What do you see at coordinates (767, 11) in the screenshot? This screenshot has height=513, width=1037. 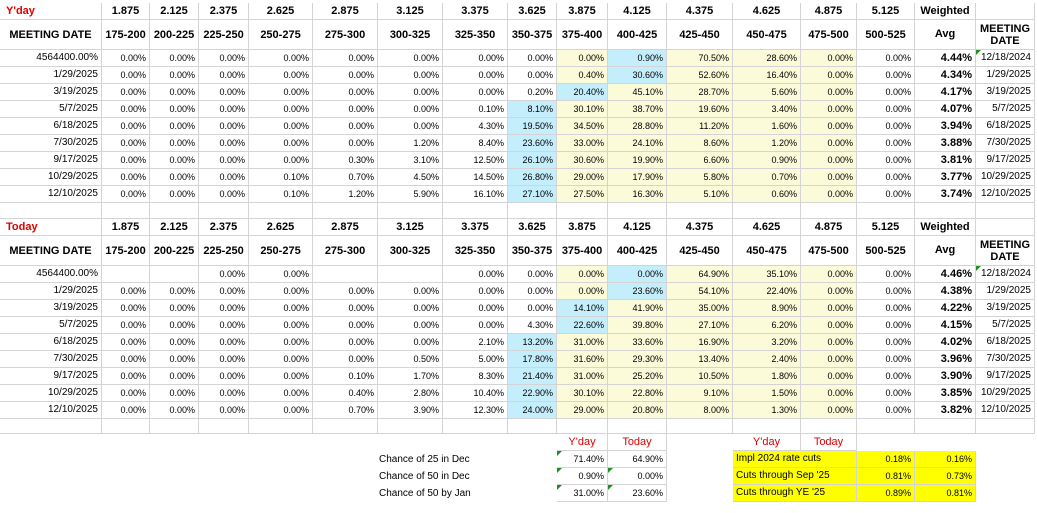 I see `strike-header: 4.625` at bounding box center [767, 11].